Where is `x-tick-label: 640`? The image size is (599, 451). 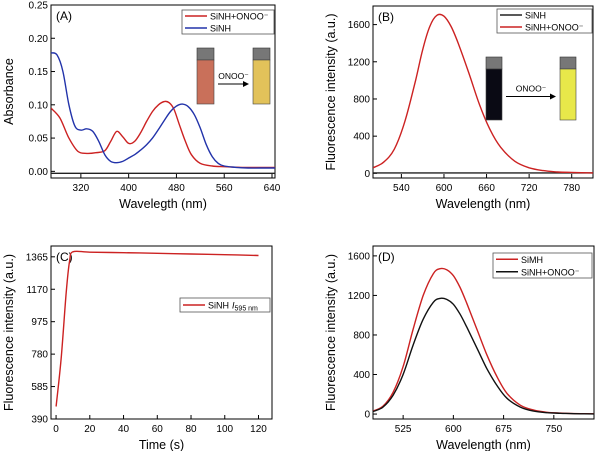
x-tick-label: 640 is located at coordinates (272, 188).